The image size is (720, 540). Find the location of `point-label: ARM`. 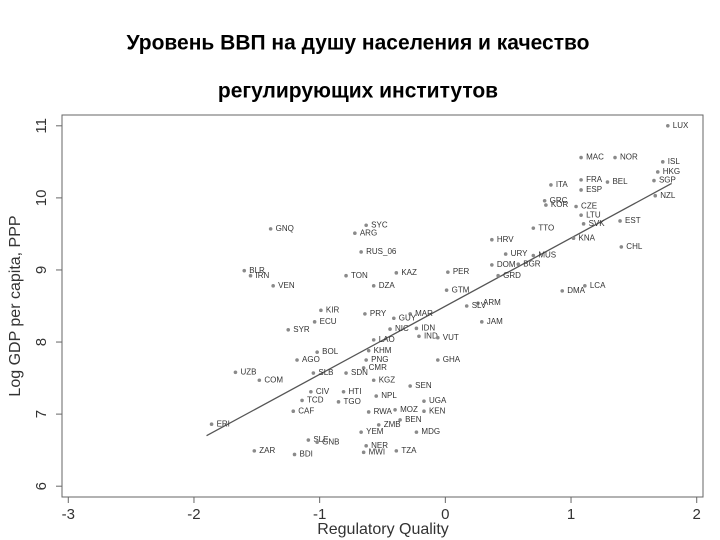

point-label: ARM is located at coordinates (492, 302).